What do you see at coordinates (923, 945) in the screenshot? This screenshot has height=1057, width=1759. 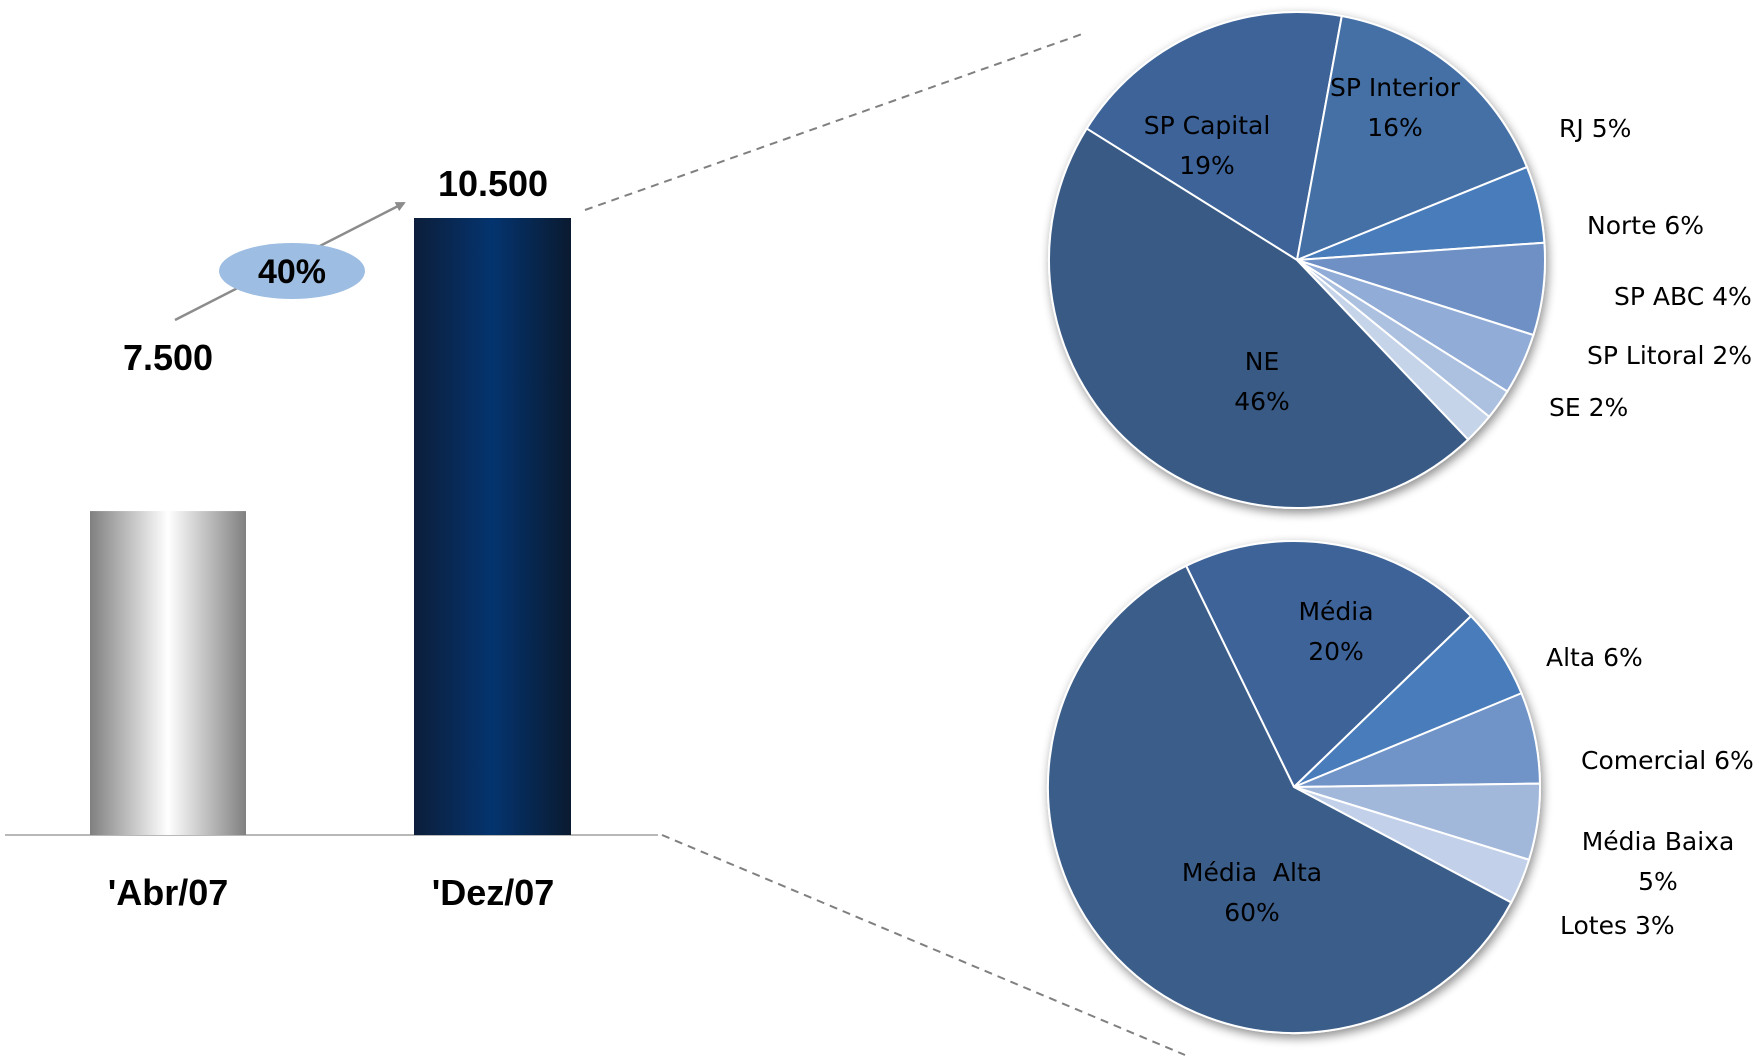 I see `connector-line-bottom` at bounding box center [923, 945].